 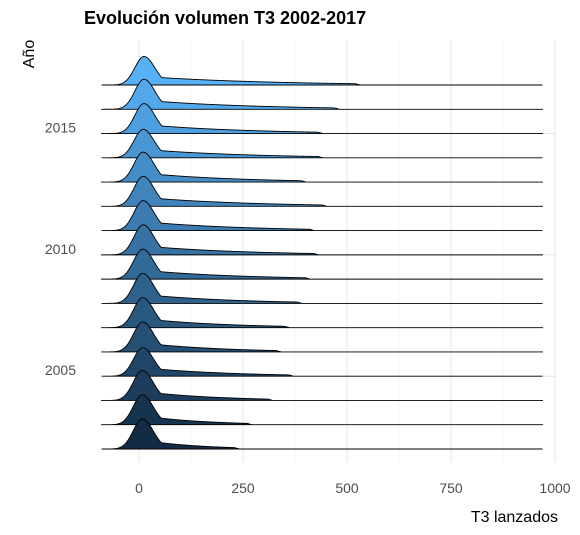 What do you see at coordinates (243, 488) in the screenshot?
I see `x-tick-label: 250` at bounding box center [243, 488].